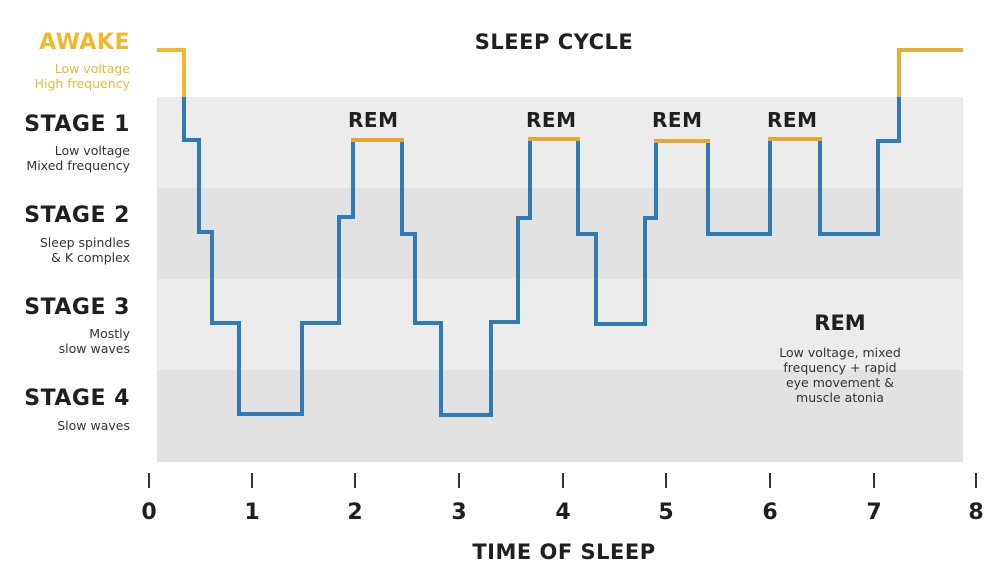 The height and width of the screenshot is (578, 988). Describe the element at coordinates (840, 323) in the screenshot. I see `rem-legend-title: REM` at that location.